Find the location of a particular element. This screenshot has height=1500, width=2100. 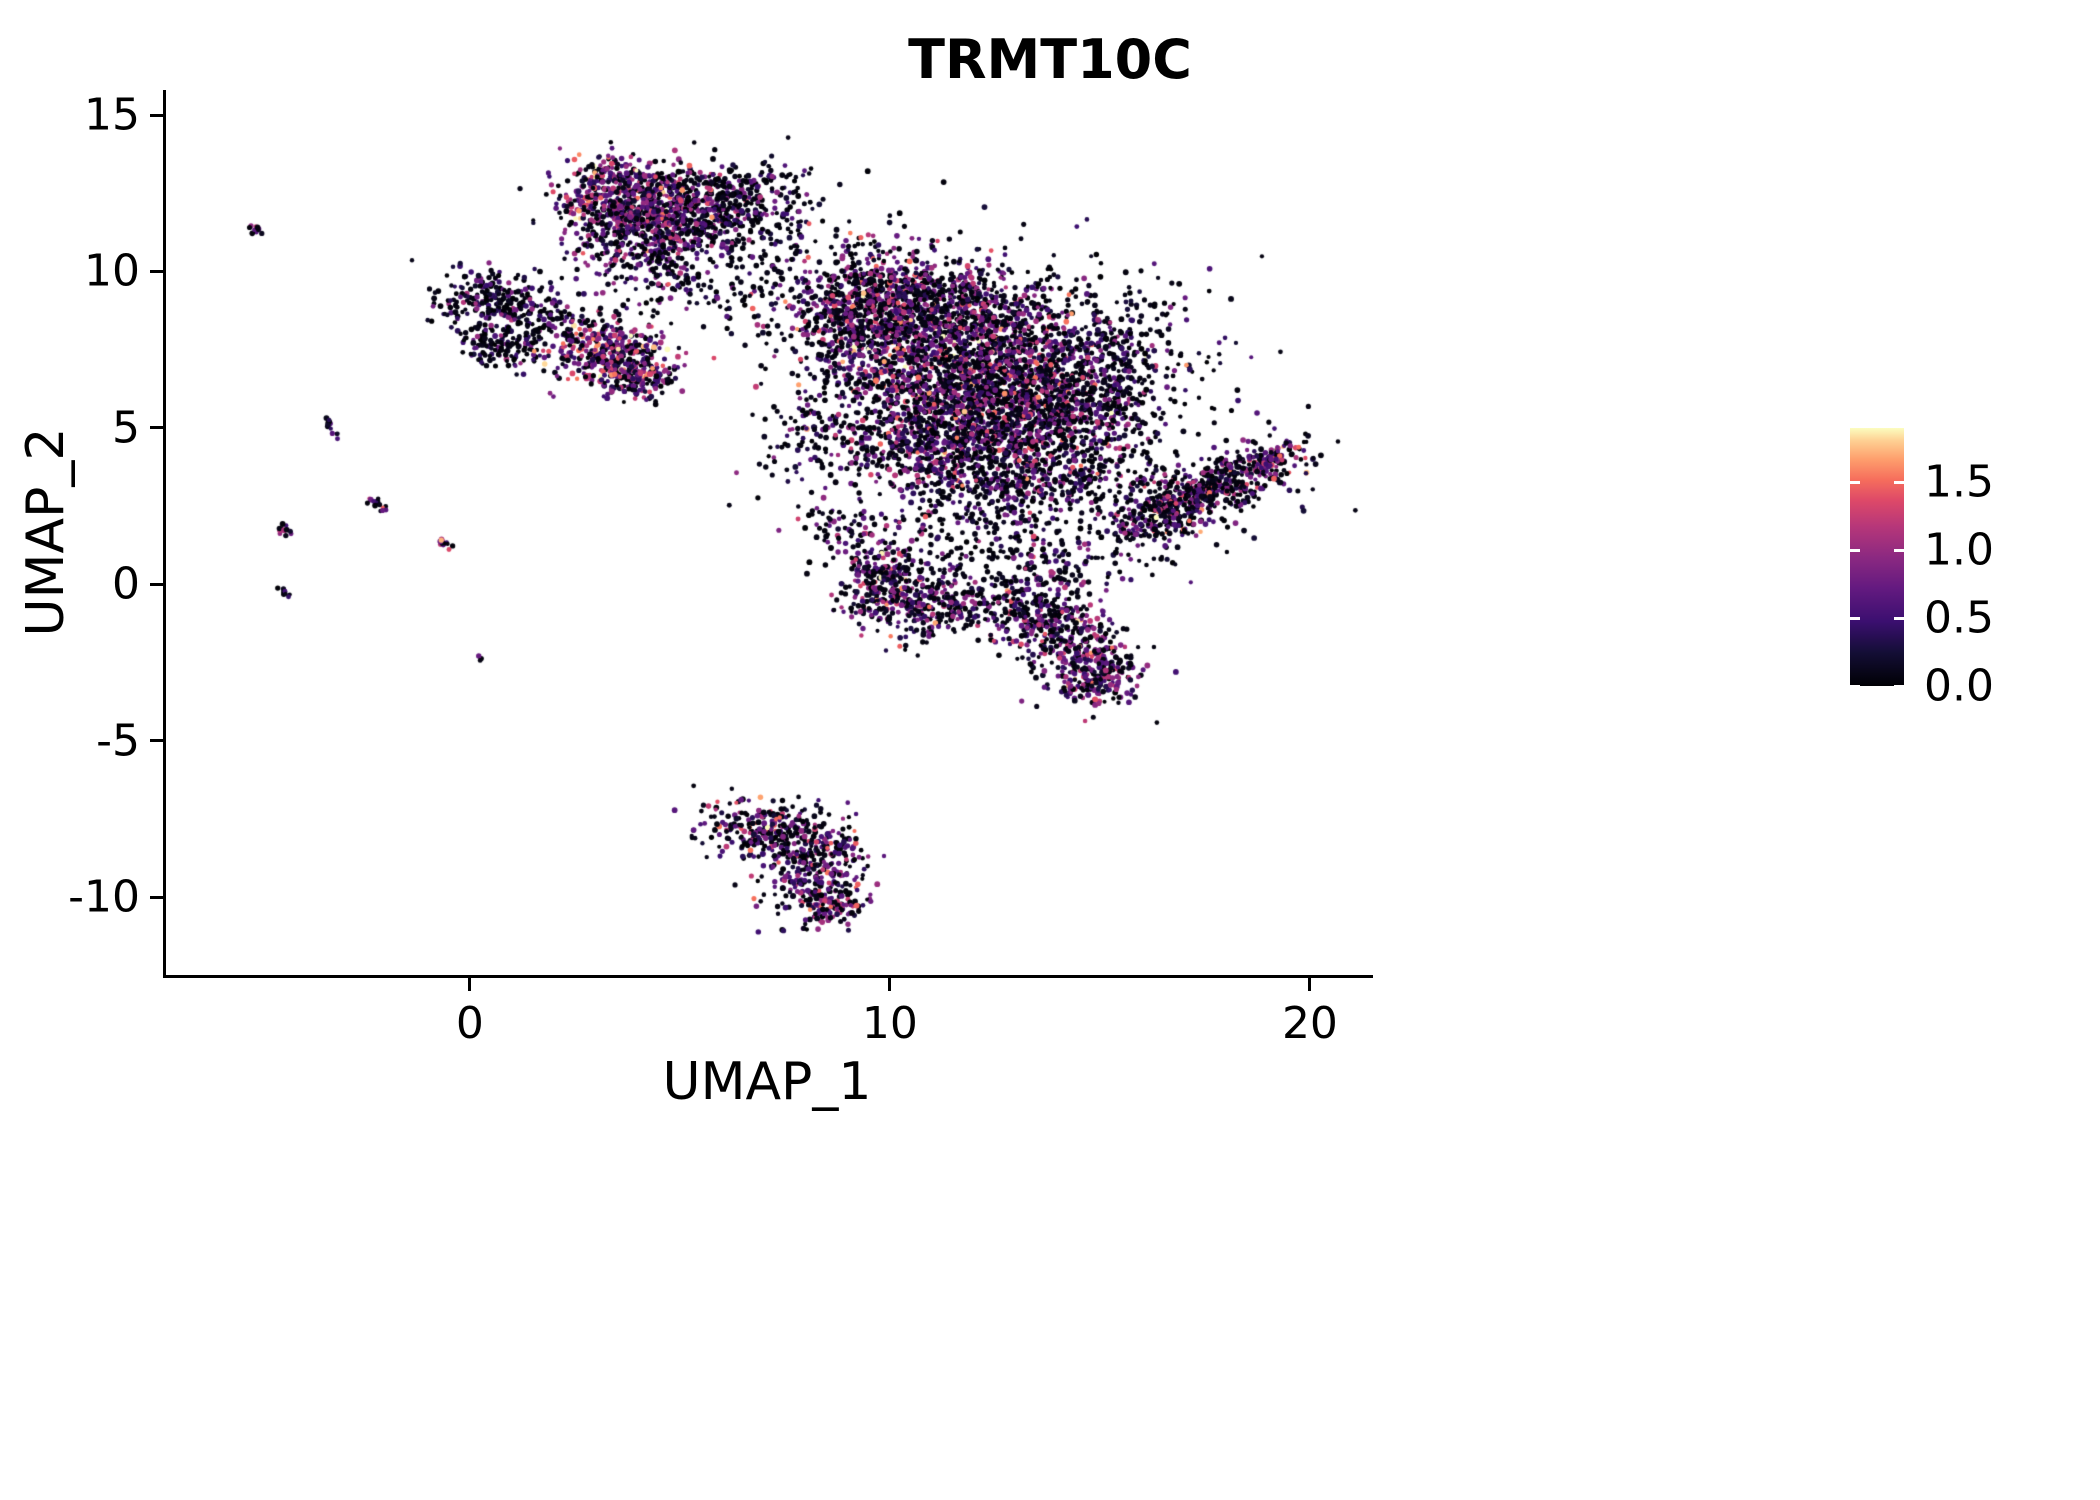

plot-title: TRMT10C is located at coordinates (1050, 59).